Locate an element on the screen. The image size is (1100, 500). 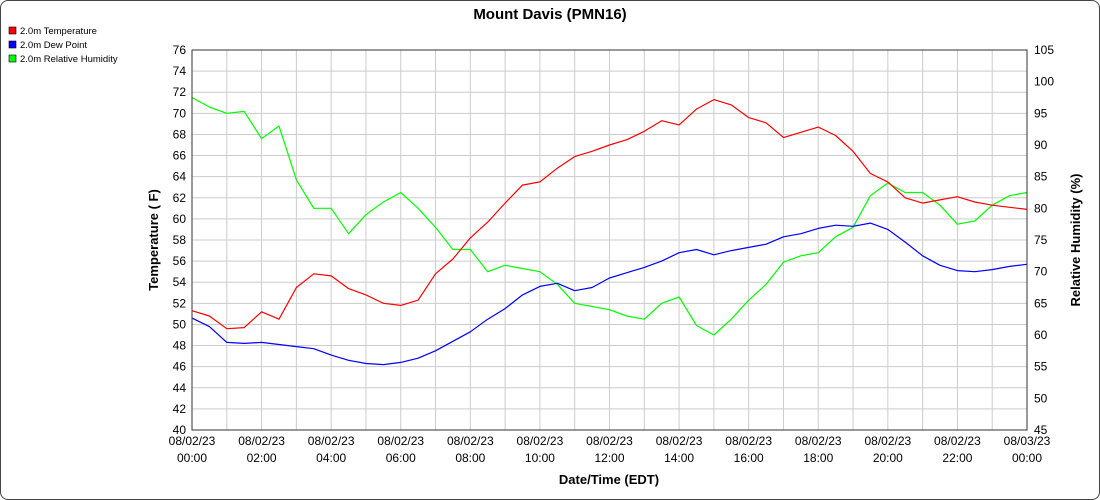
y-tick-label: 56 is located at coordinates (180, 261).